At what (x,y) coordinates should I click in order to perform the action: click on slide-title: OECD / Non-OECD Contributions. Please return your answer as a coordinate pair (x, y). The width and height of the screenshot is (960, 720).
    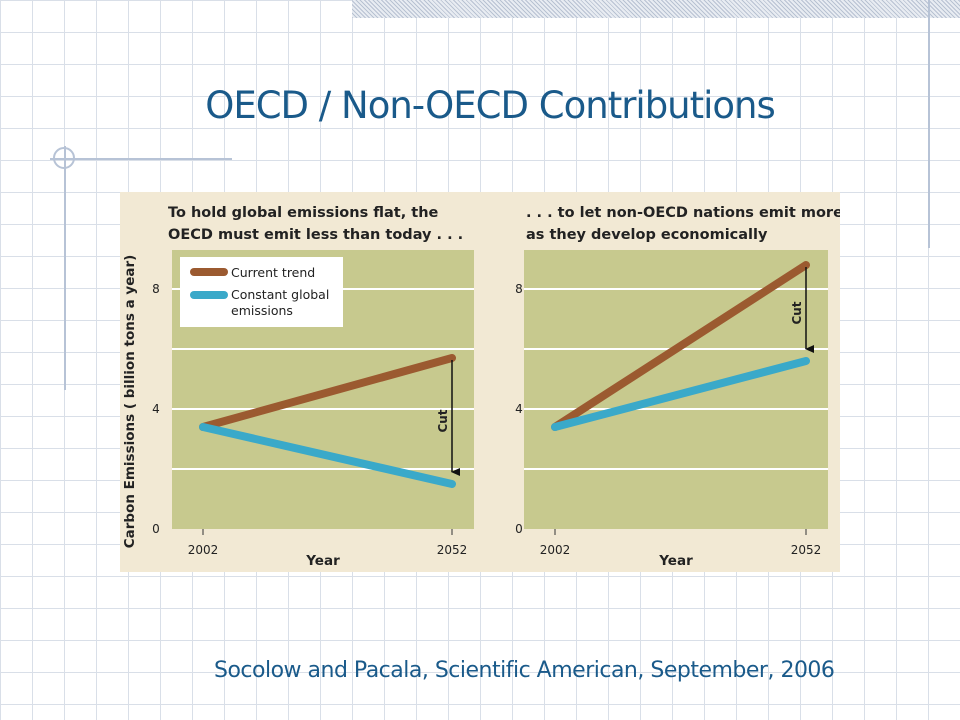
    Looking at the image, I should click on (490, 105).